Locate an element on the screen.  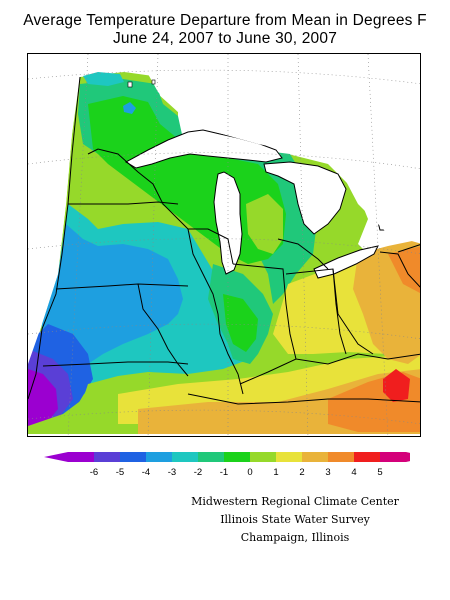
legend-label: 3 is located at coordinates (327, 472).